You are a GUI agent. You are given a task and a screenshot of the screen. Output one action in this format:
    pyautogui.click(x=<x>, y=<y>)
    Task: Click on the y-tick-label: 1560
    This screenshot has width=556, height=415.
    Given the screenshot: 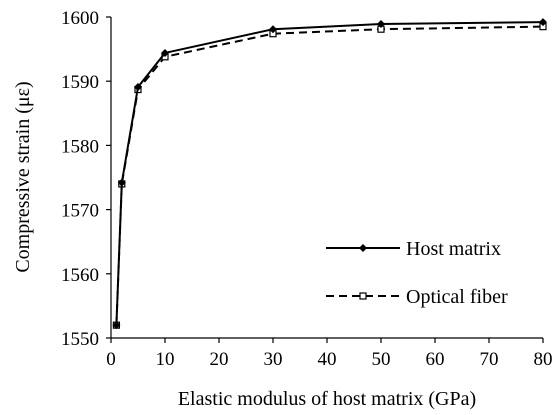 What is the action you would take?
    pyautogui.click(x=80, y=275)
    